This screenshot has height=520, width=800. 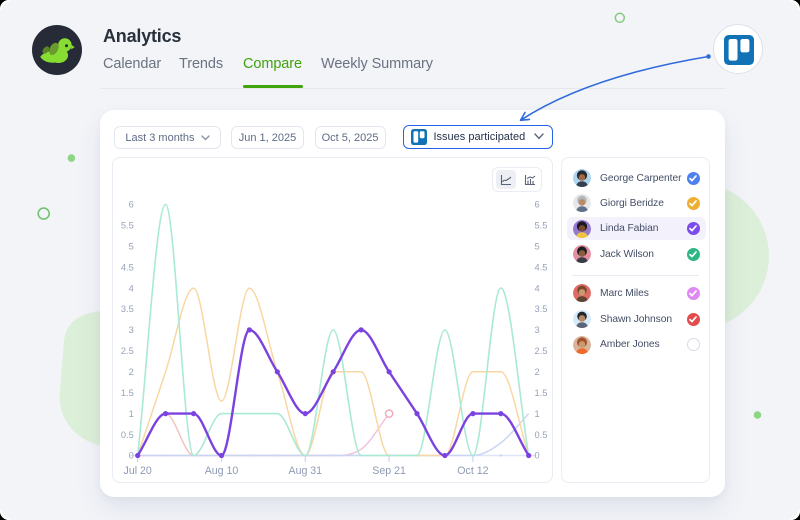 I want to click on svg-text: Jul 20, so click(x=138, y=471).